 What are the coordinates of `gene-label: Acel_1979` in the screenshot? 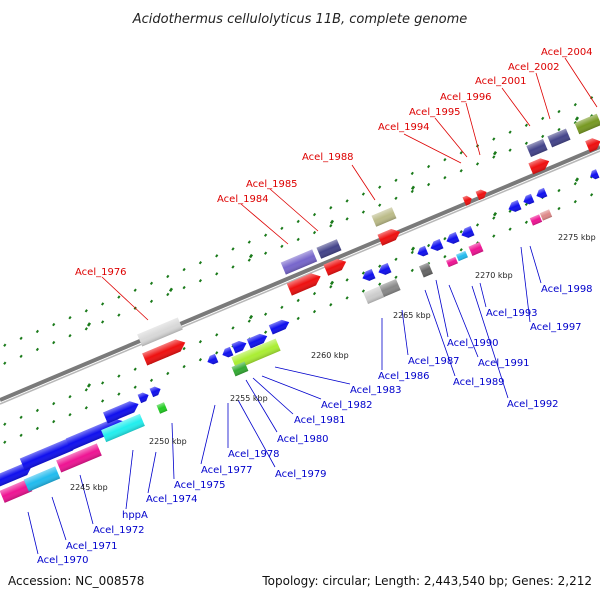 It's located at (301, 474).